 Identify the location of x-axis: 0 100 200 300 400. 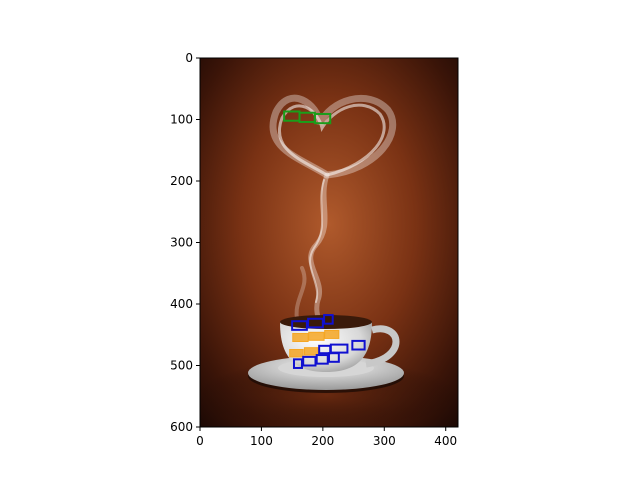
(326, 437).